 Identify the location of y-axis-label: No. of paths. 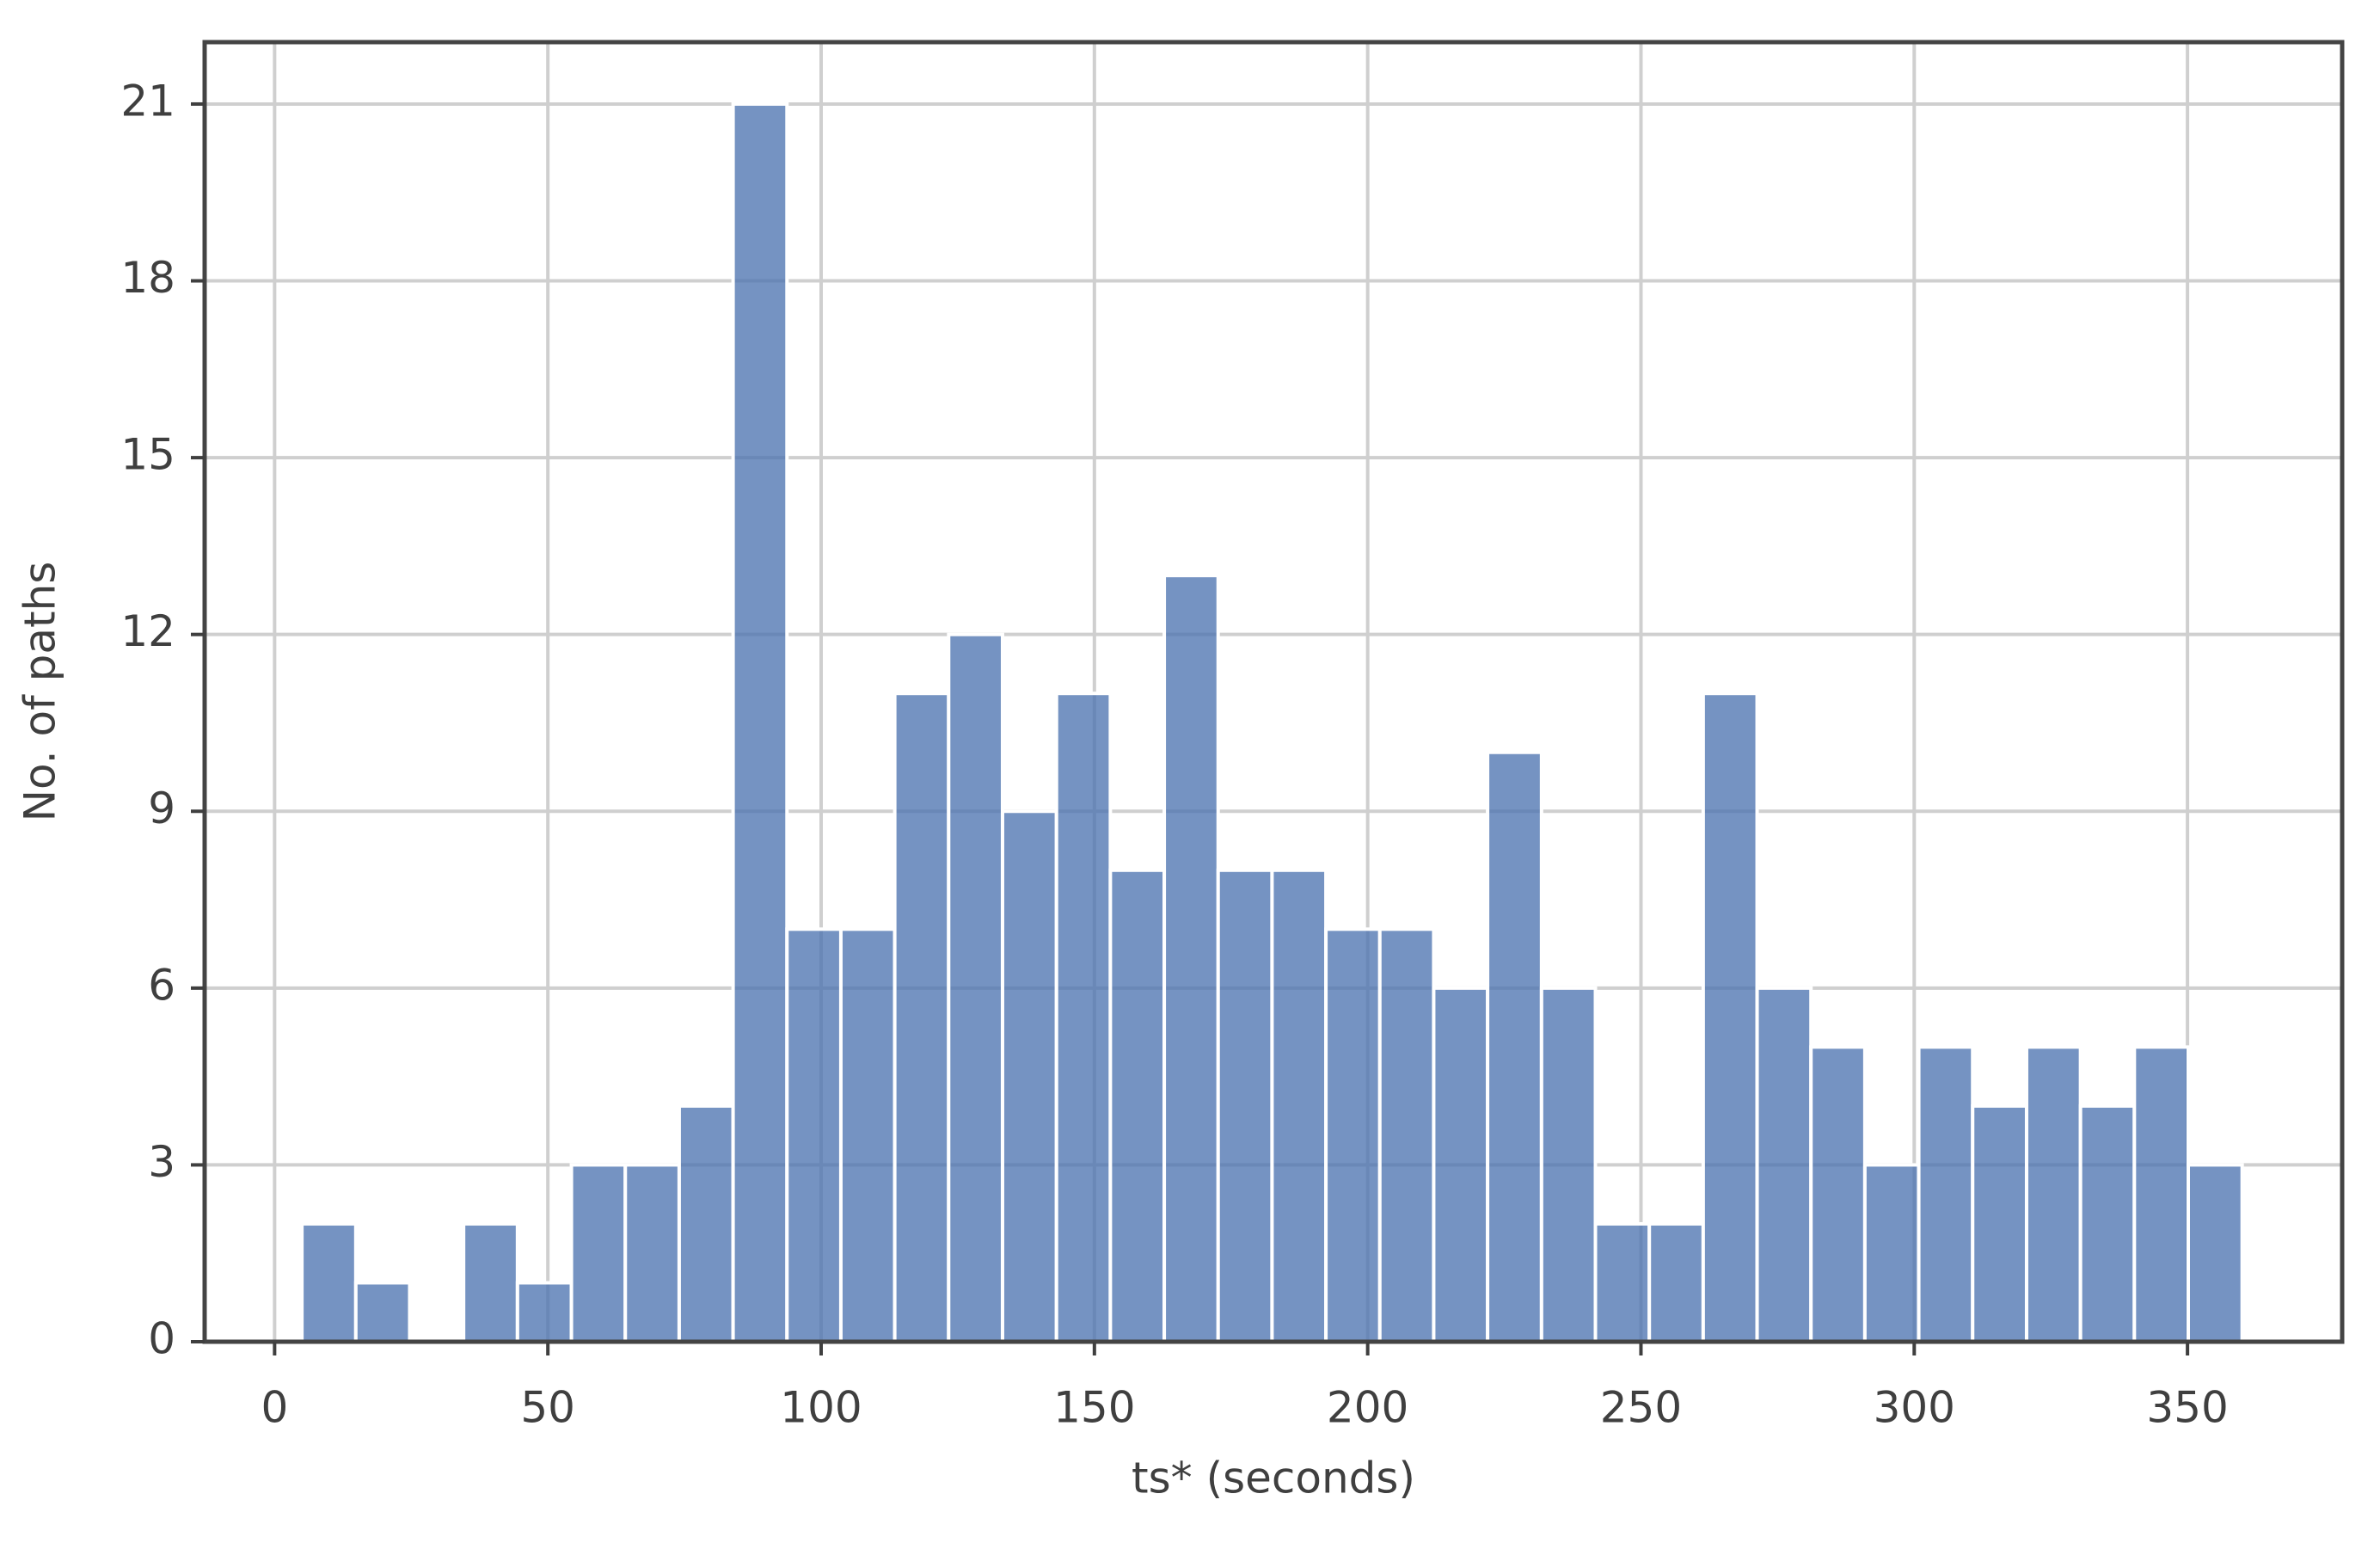
(40, 692).